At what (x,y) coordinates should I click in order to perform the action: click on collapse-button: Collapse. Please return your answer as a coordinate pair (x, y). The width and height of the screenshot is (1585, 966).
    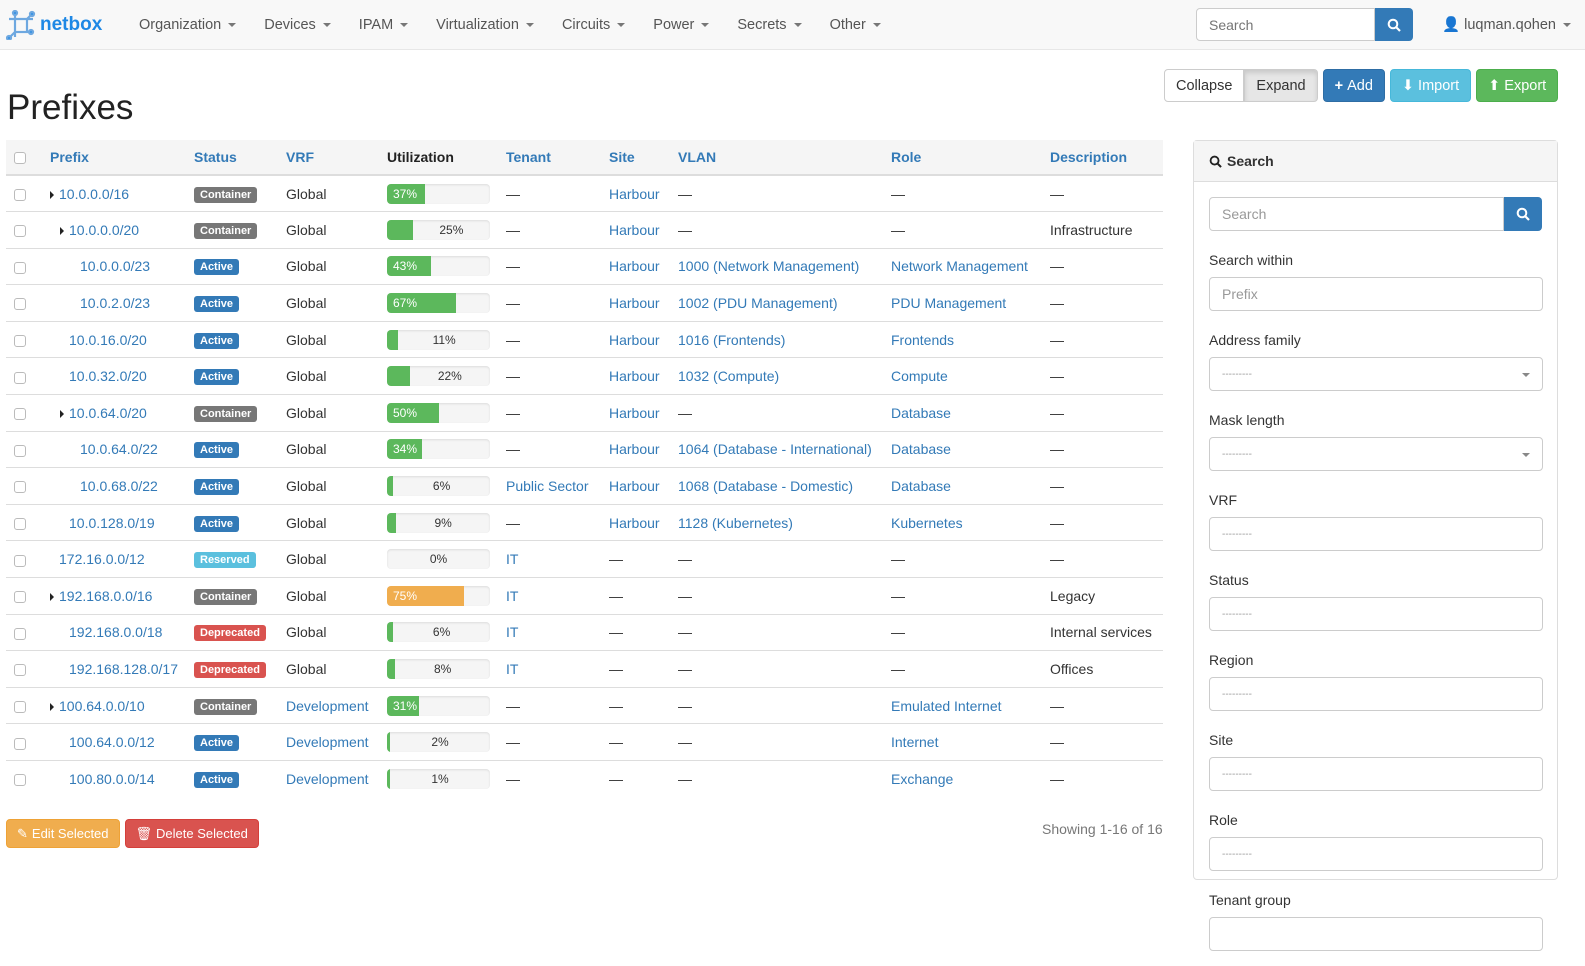
    Looking at the image, I should click on (1204, 85).